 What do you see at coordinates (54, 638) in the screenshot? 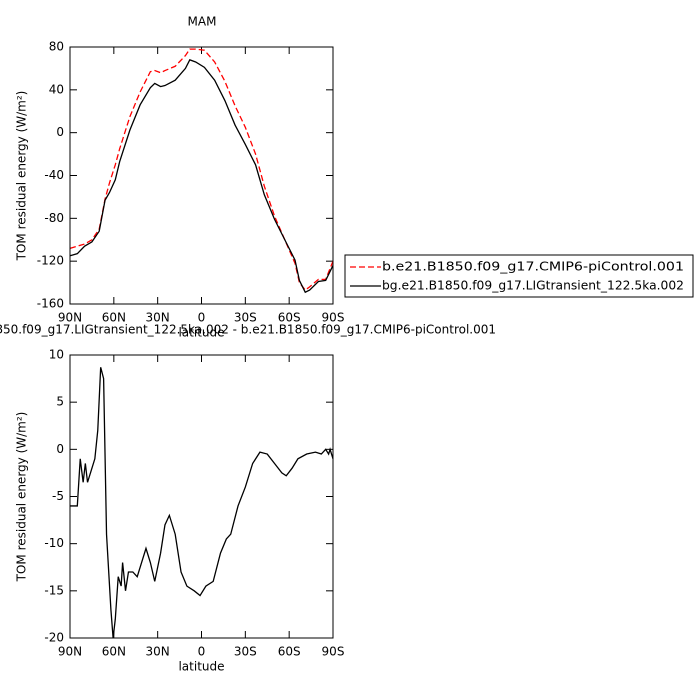
I see `y-tick-label: -20` at bounding box center [54, 638].